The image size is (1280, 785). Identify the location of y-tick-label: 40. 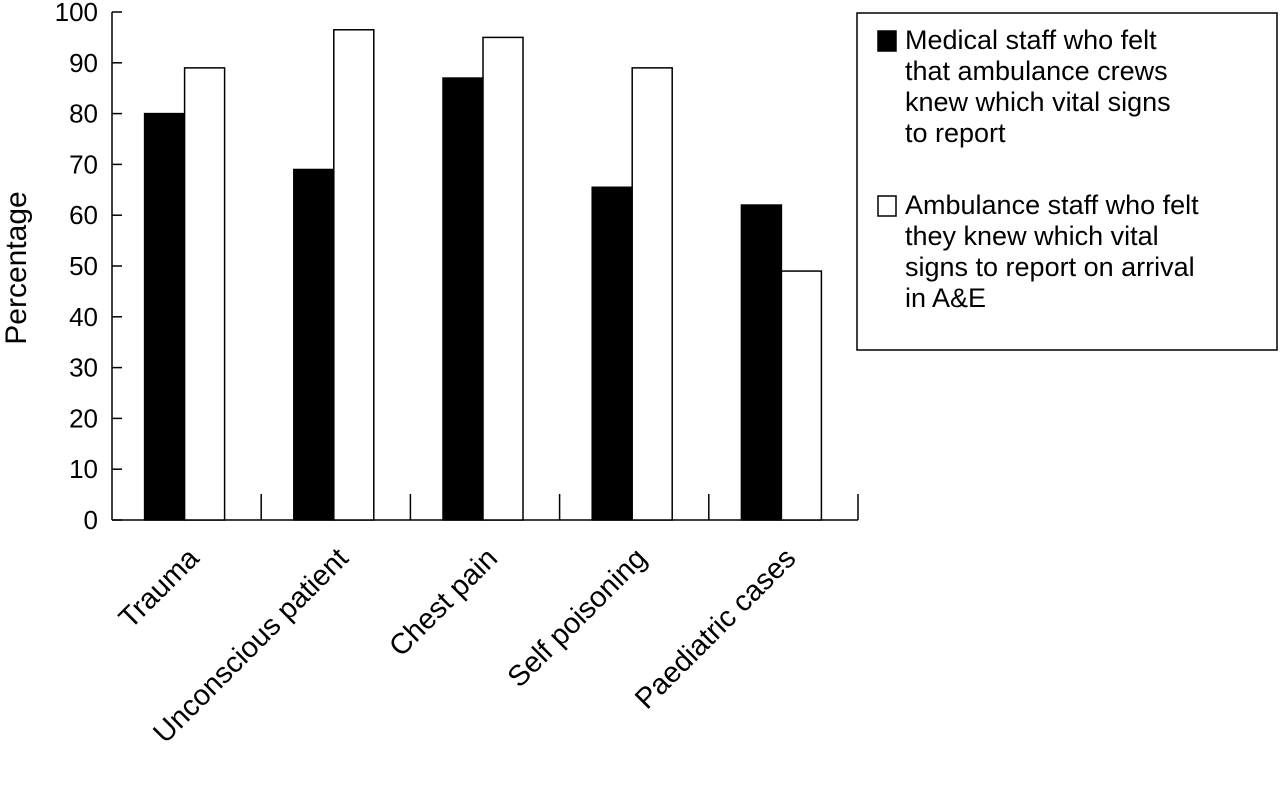
(83, 317).